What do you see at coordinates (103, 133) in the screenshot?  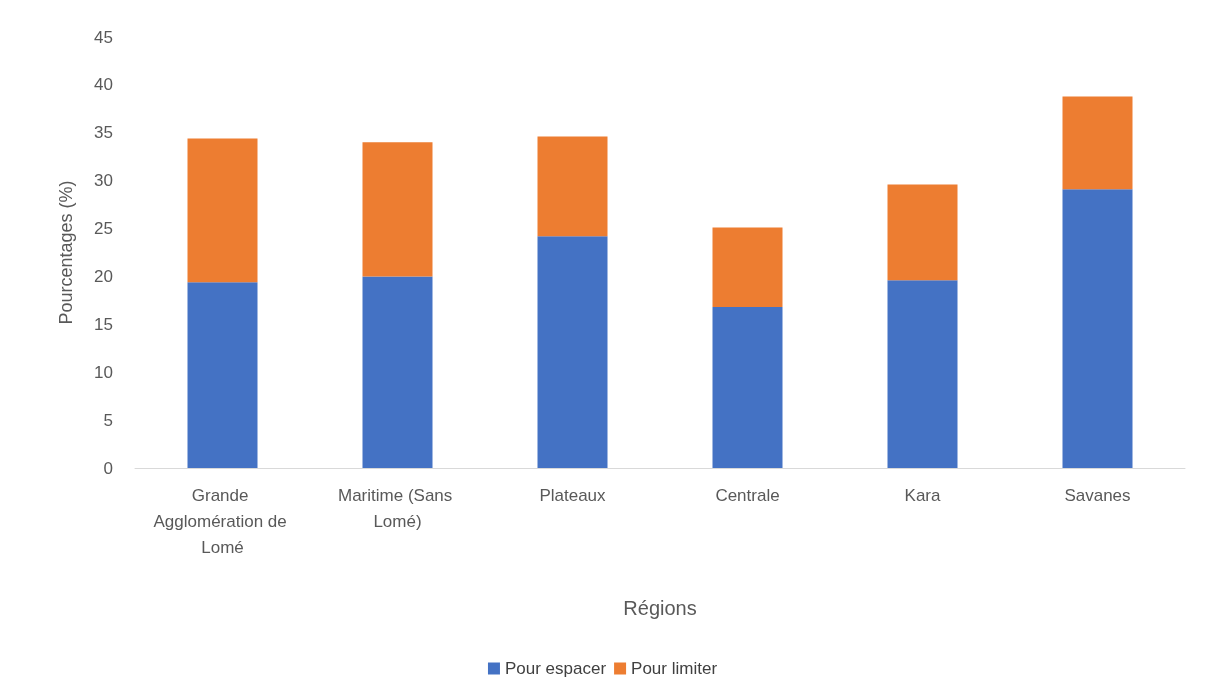 I see `y-tick-label: 35` at bounding box center [103, 133].